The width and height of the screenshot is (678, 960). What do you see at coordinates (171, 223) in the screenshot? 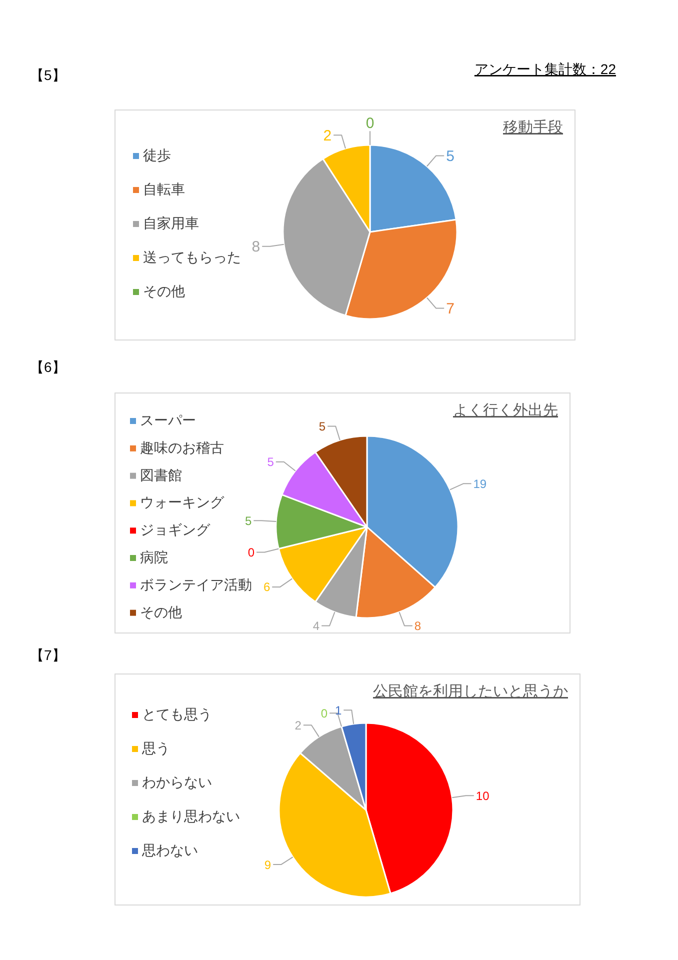
I see `legend-label: 自家用車` at bounding box center [171, 223].